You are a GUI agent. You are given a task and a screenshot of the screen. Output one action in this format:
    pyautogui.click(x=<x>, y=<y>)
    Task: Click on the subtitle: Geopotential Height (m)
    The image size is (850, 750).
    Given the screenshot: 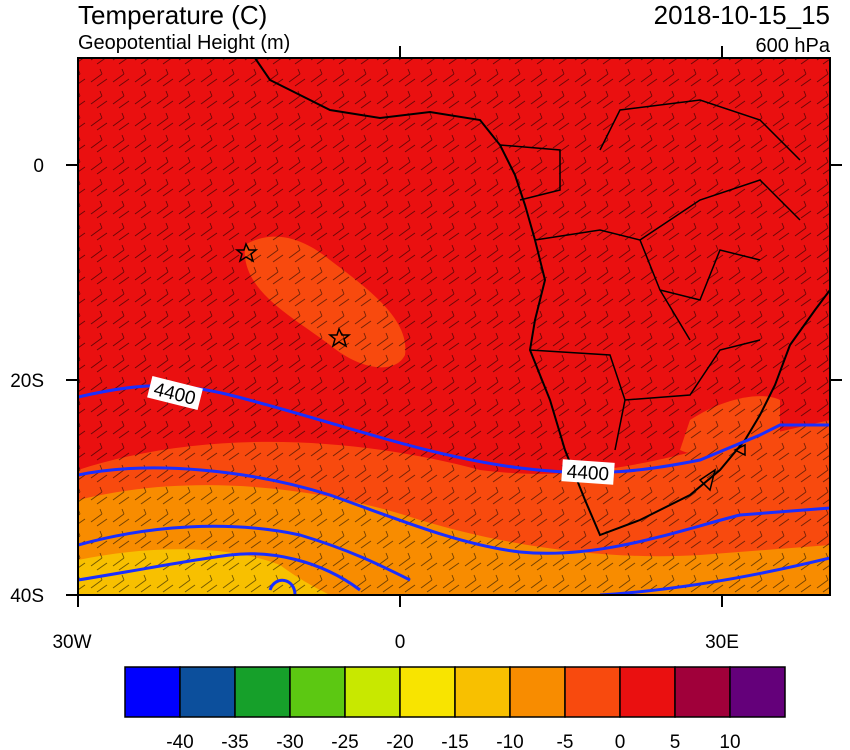 What is the action you would take?
    pyautogui.click(x=184, y=43)
    